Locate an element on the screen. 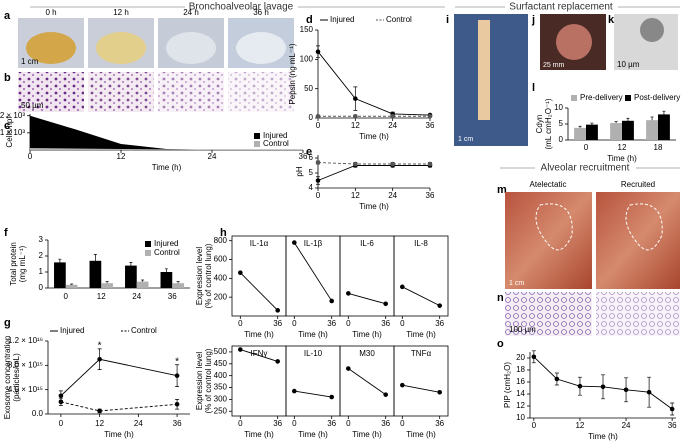 The height and width of the screenshot is (441, 685). y-axis-label: Cells/hpf is located at coordinates (9, 132).